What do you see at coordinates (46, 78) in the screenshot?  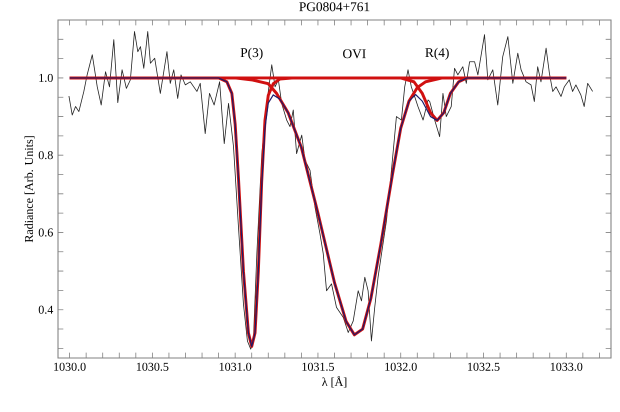 I see `y-tick-label: 1.0` at bounding box center [46, 78].